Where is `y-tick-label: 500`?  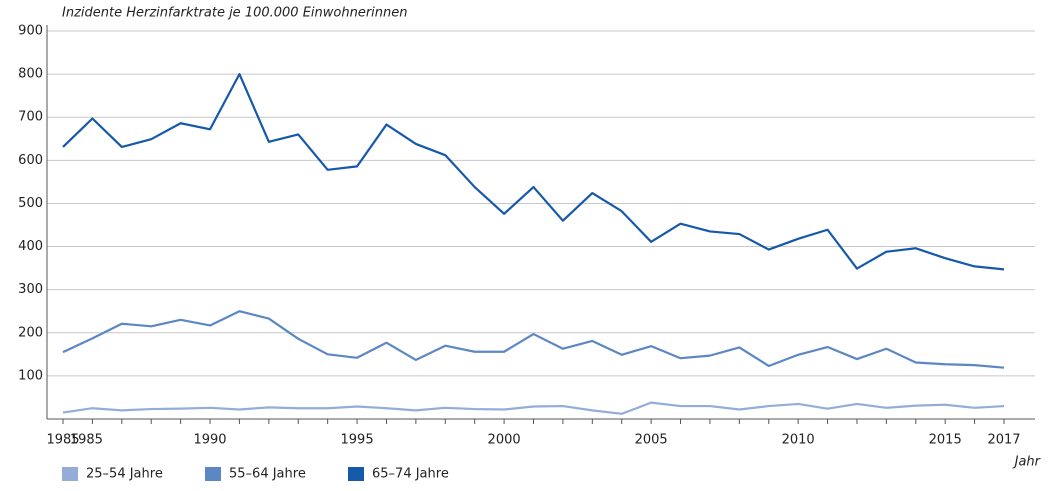 y-tick-label: 500 is located at coordinates (30, 203).